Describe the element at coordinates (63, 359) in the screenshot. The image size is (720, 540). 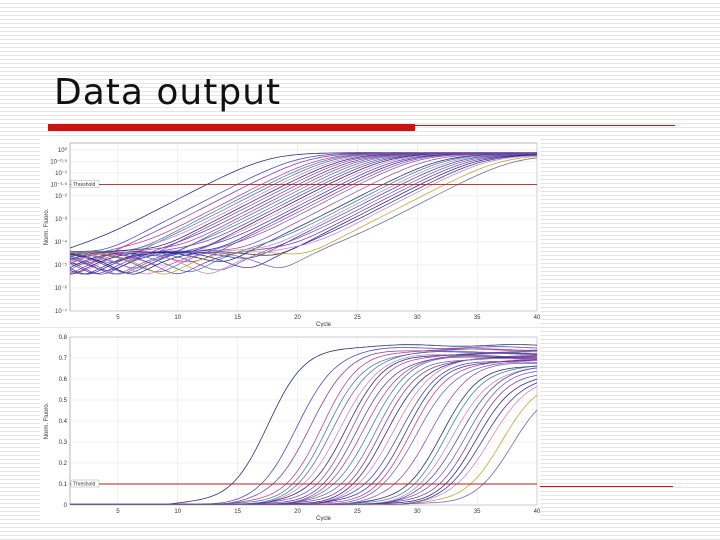
I see `y-tick-label: 0.7` at that location.